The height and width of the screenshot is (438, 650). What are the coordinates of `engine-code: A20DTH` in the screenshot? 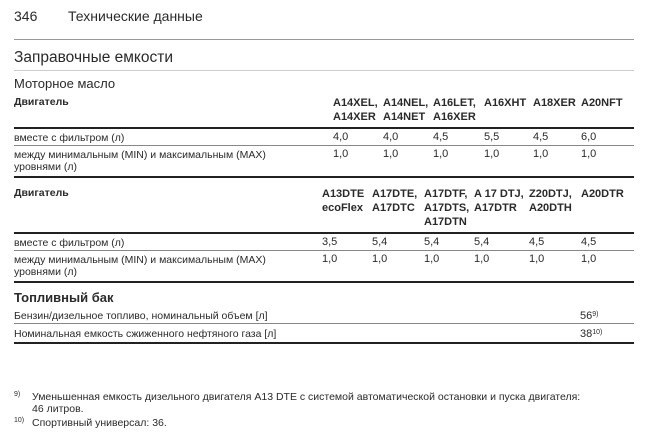 It's located at (550, 208).